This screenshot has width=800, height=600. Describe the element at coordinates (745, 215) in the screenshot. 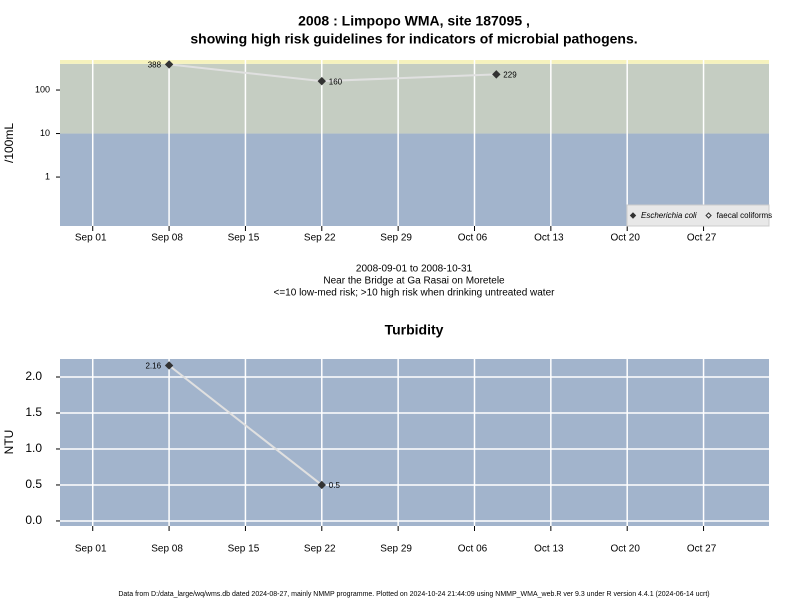

I see `legend-label: faecal coliforms` at that location.